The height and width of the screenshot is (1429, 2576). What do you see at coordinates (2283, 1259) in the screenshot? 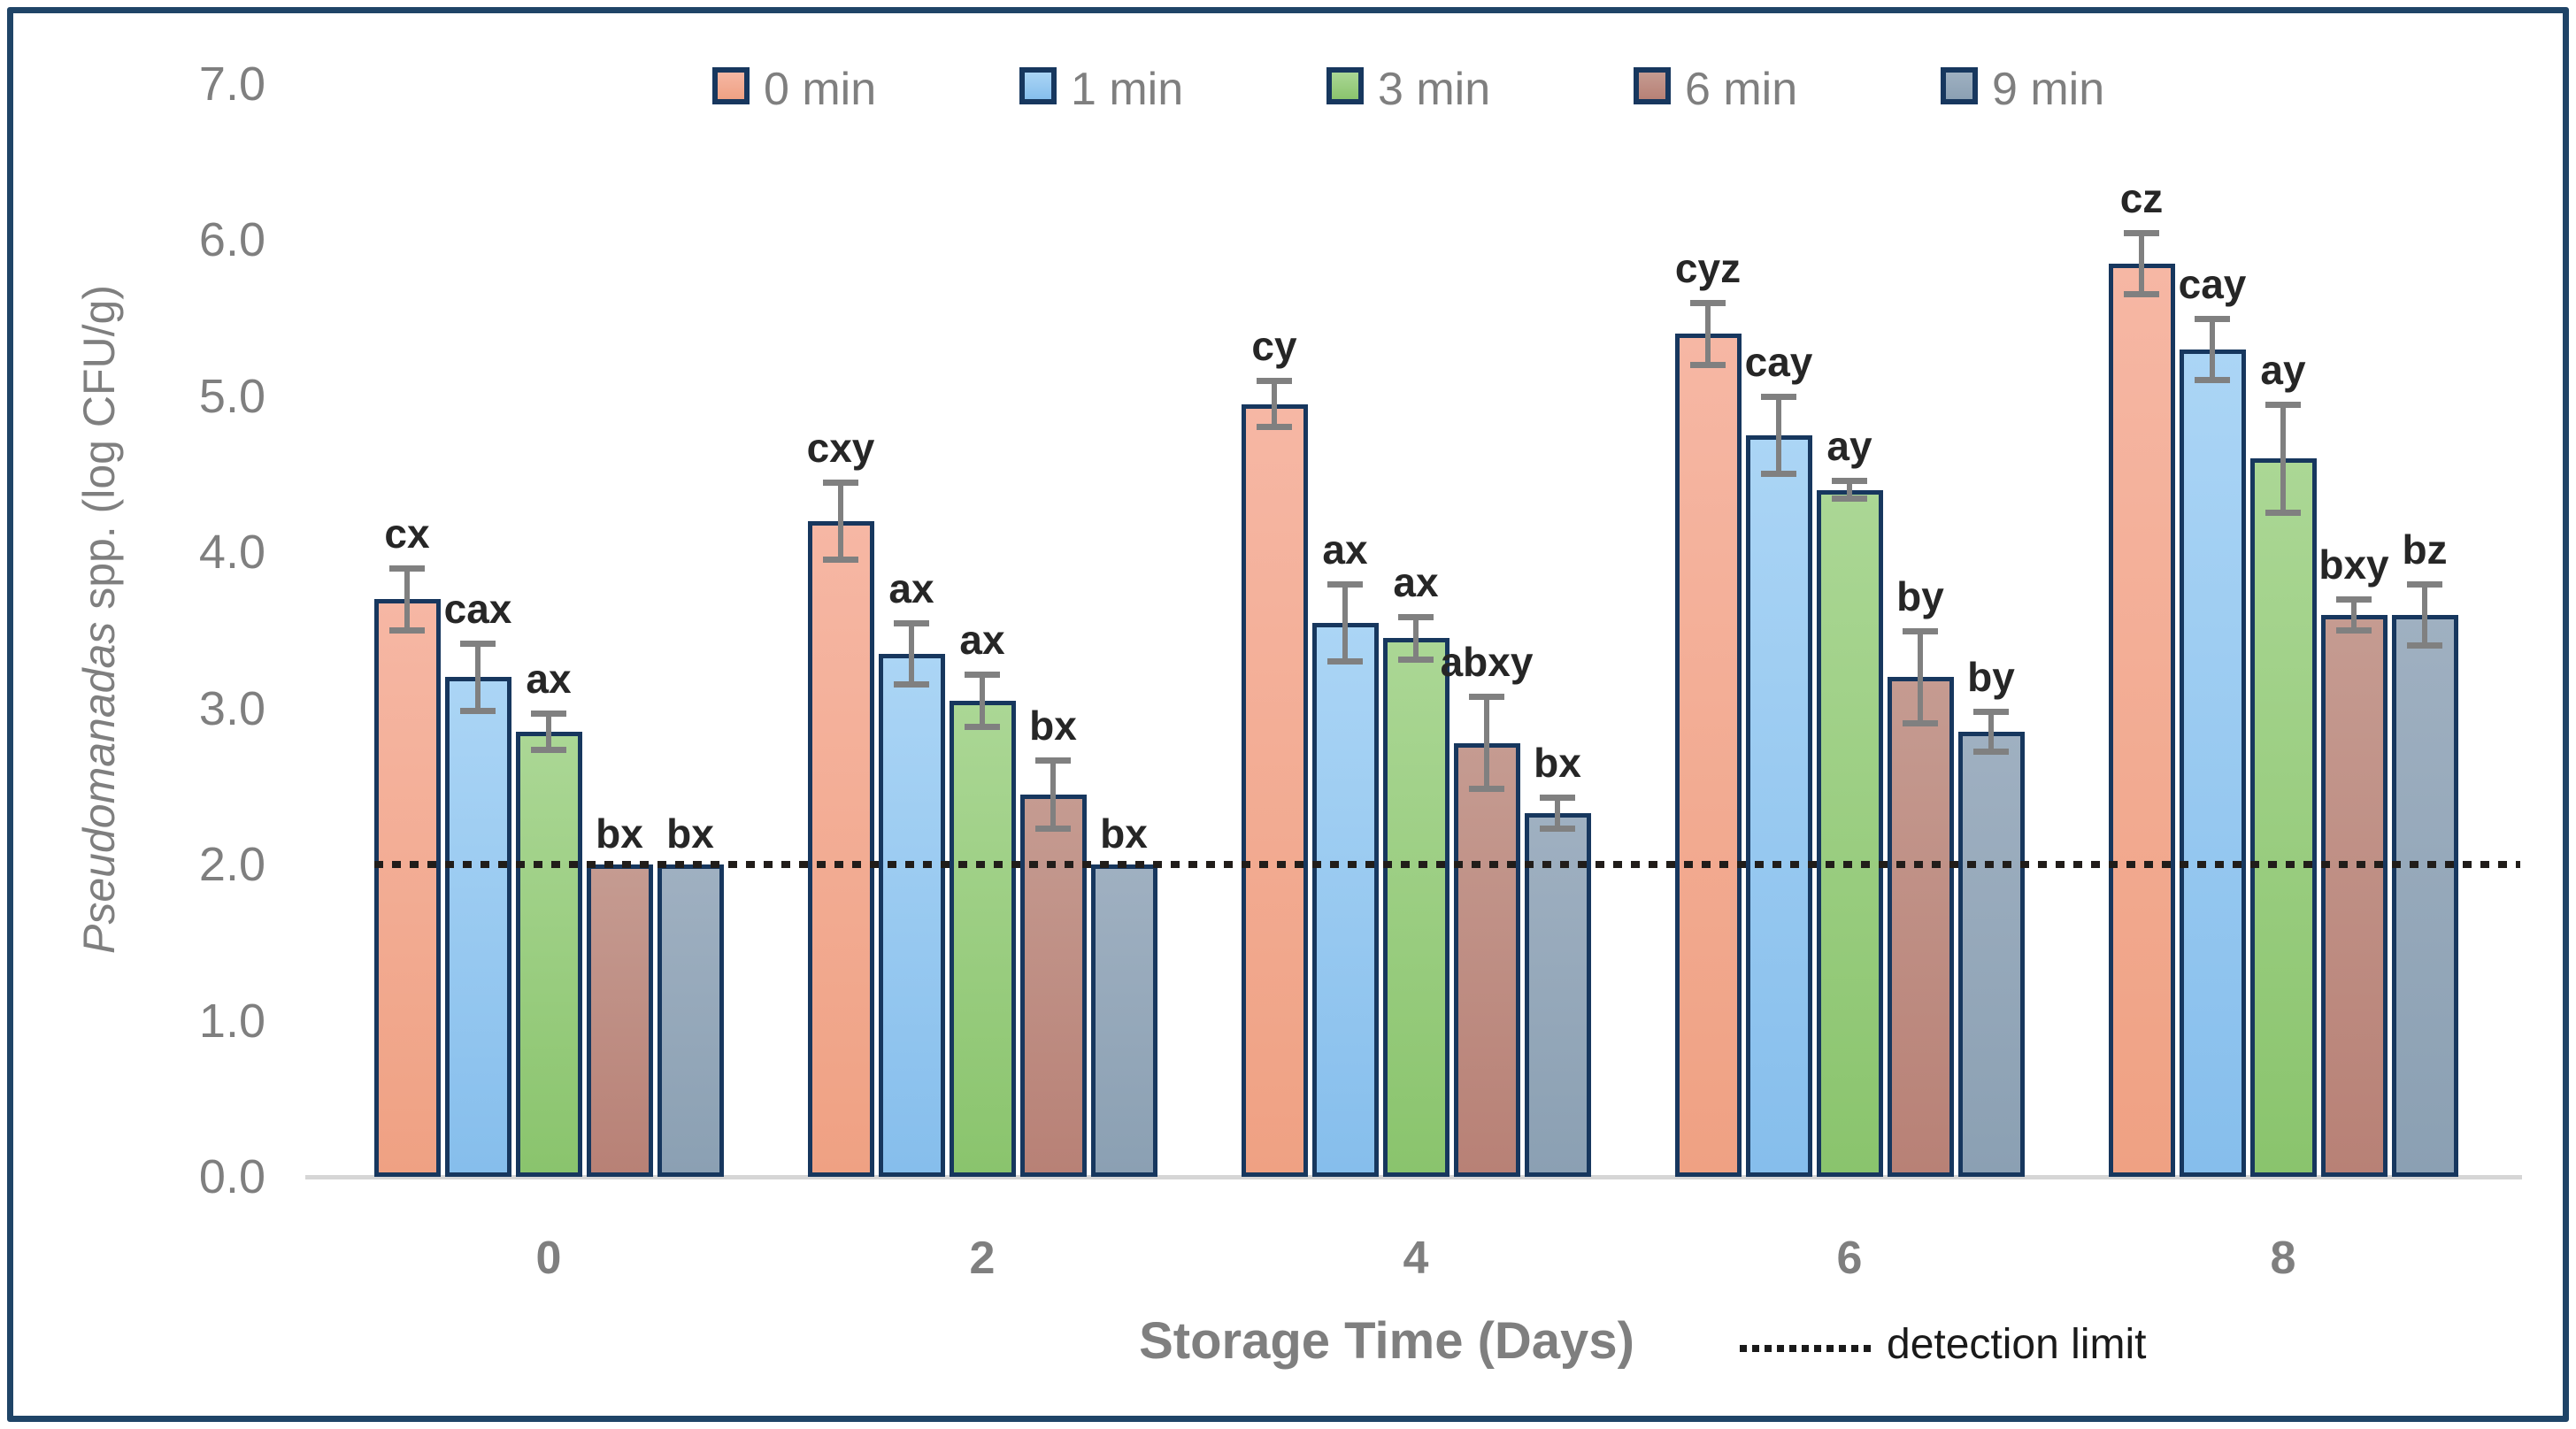
I see `x-tick-label-day-8: 8` at bounding box center [2283, 1259].